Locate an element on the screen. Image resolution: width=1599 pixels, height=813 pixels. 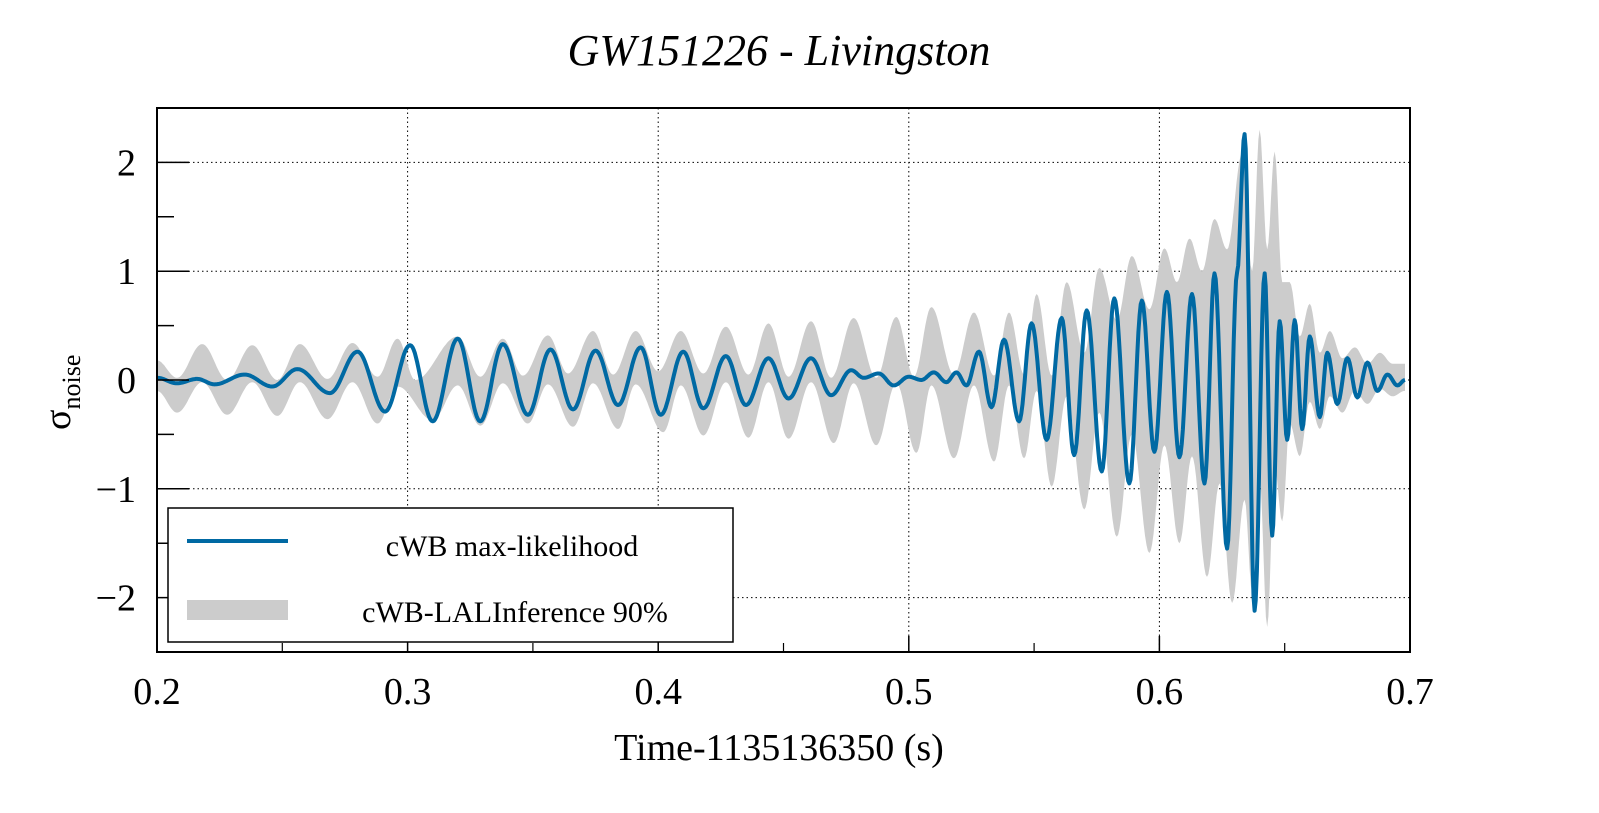
x-tick-label: 0.5 is located at coordinates (909, 692).